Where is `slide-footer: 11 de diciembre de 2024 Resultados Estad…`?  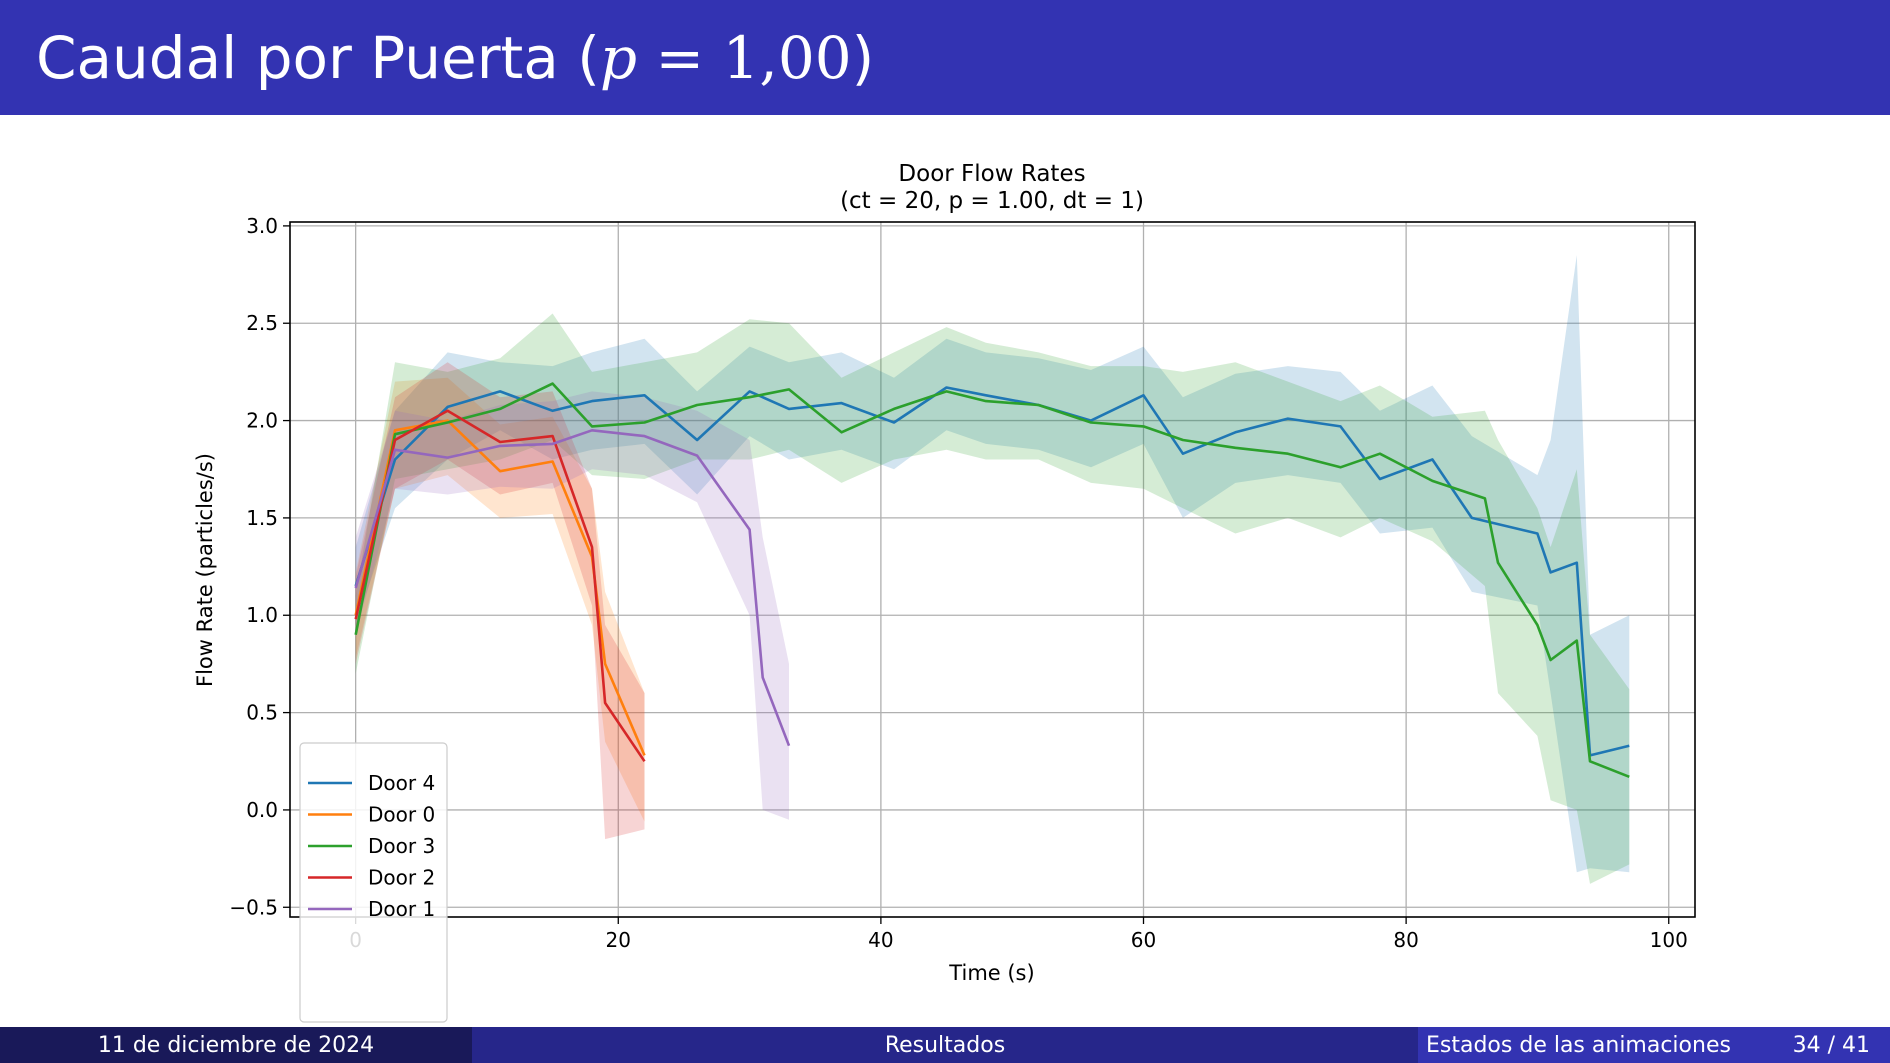 slide-footer: 11 de diciembre de 2024 Resultados Estad… is located at coordinates (945, 1045).